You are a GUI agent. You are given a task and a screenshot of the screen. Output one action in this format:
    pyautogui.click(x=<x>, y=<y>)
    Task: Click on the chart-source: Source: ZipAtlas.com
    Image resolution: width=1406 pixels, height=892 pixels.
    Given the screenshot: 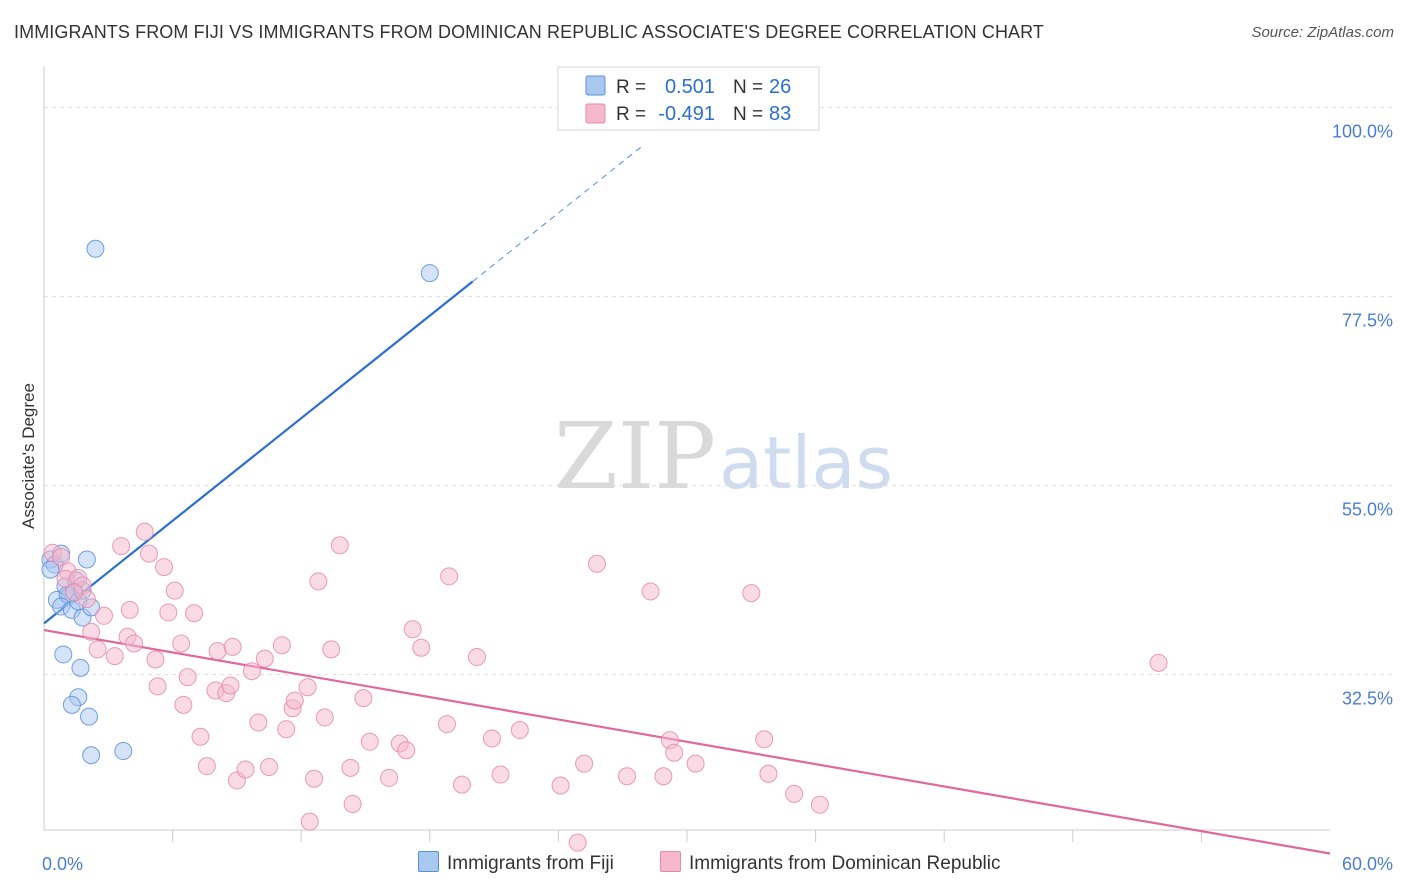 What is the action you would take?
    pyautogui.click(x=1322, y=32)
    